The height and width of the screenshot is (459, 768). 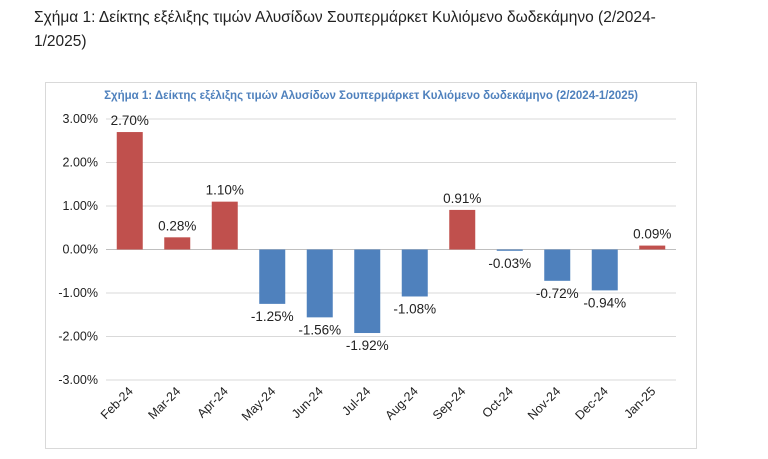 I want to click on data-label: -0.03%, so click(x=509, y=263).